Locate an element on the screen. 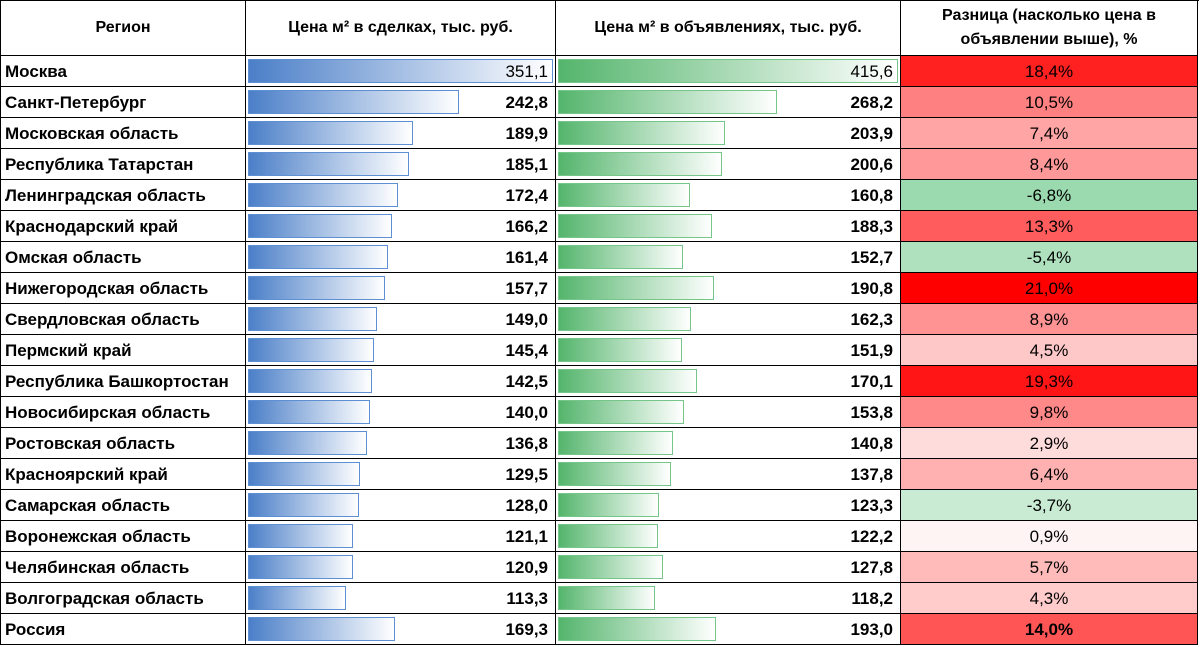 Image resolution: width=1200 pixels, height=647 pixels. listings-price-value: 162,3 is located at coordinates (871, 319).